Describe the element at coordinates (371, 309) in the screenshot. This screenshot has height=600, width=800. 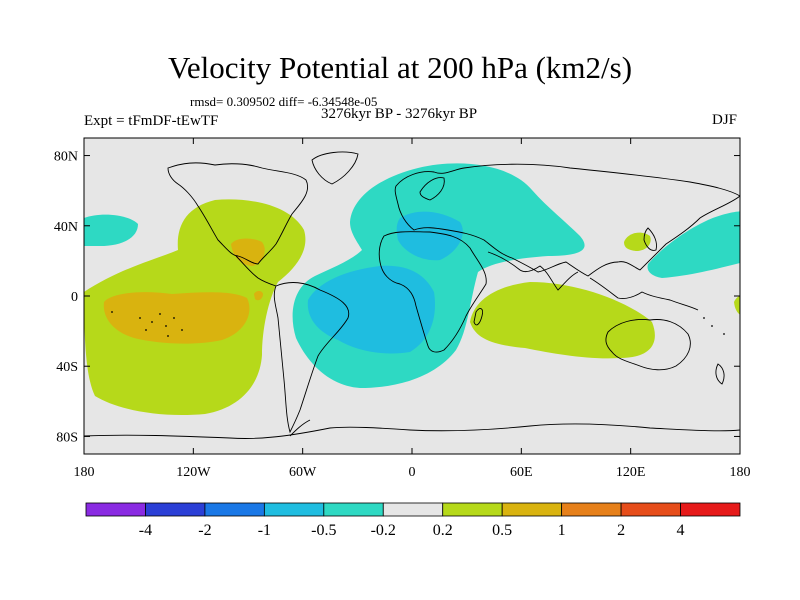
I see `neg05-region-africa-atlantic` at that location.